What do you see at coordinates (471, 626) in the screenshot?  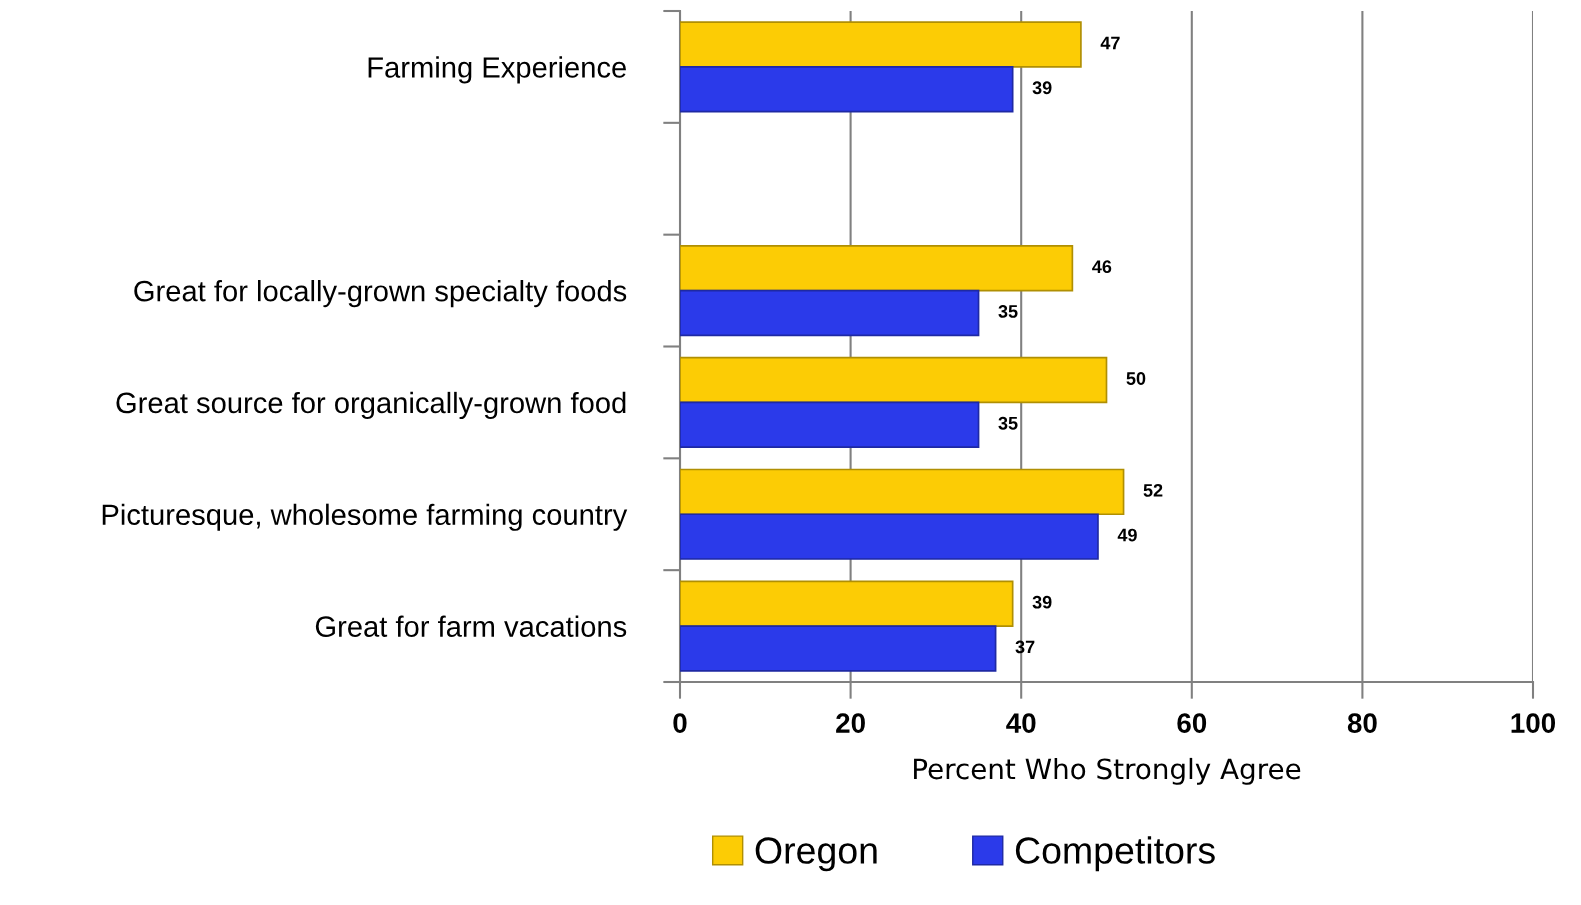 I see `y-tick-label: Great for farm vacations` at bounding box center [471, 626].